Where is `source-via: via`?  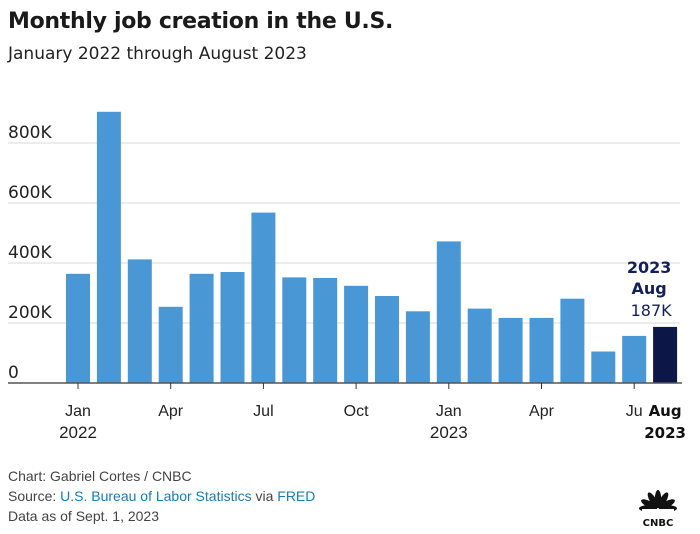
source-via: via is located at coordinates (264, 496).